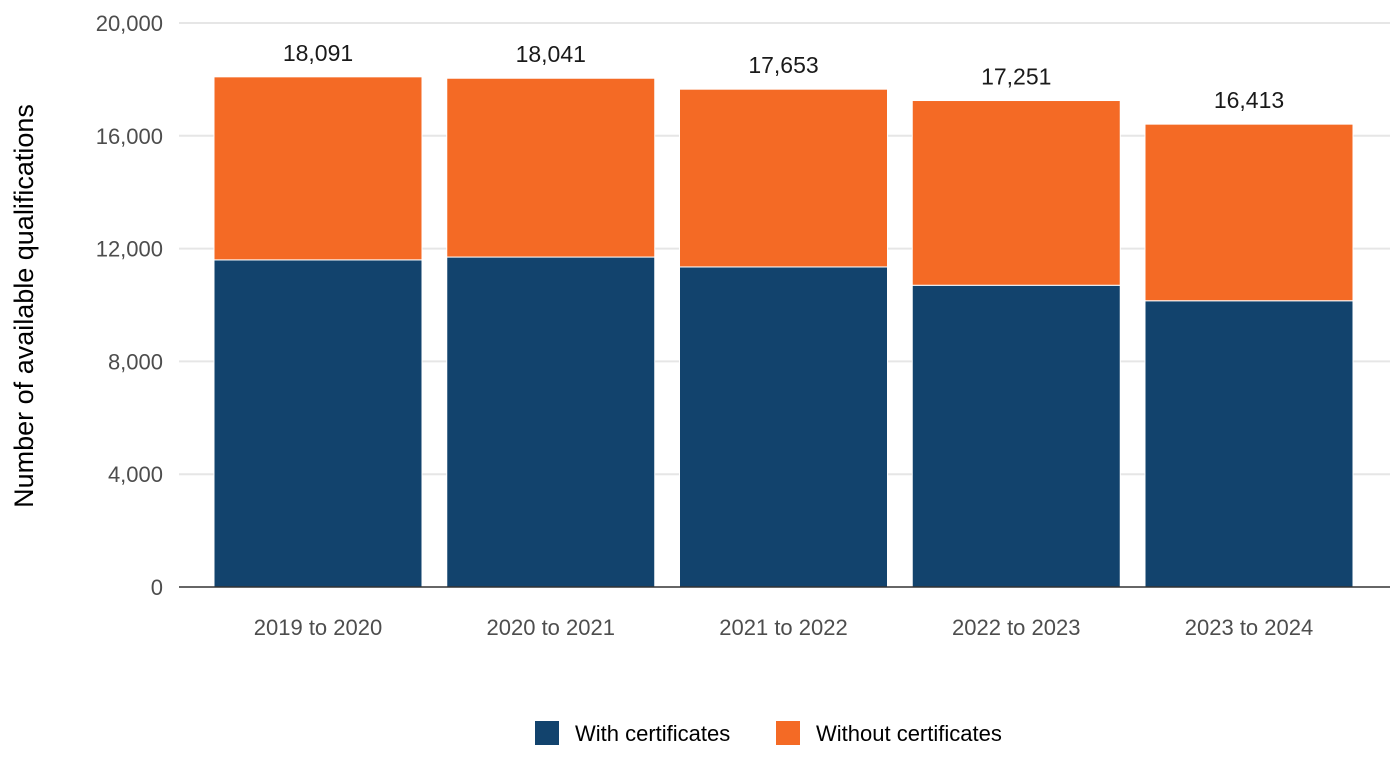 The image size is (1395, 757). I want to click on y-tick-label: 8,000, so click(135, 361).